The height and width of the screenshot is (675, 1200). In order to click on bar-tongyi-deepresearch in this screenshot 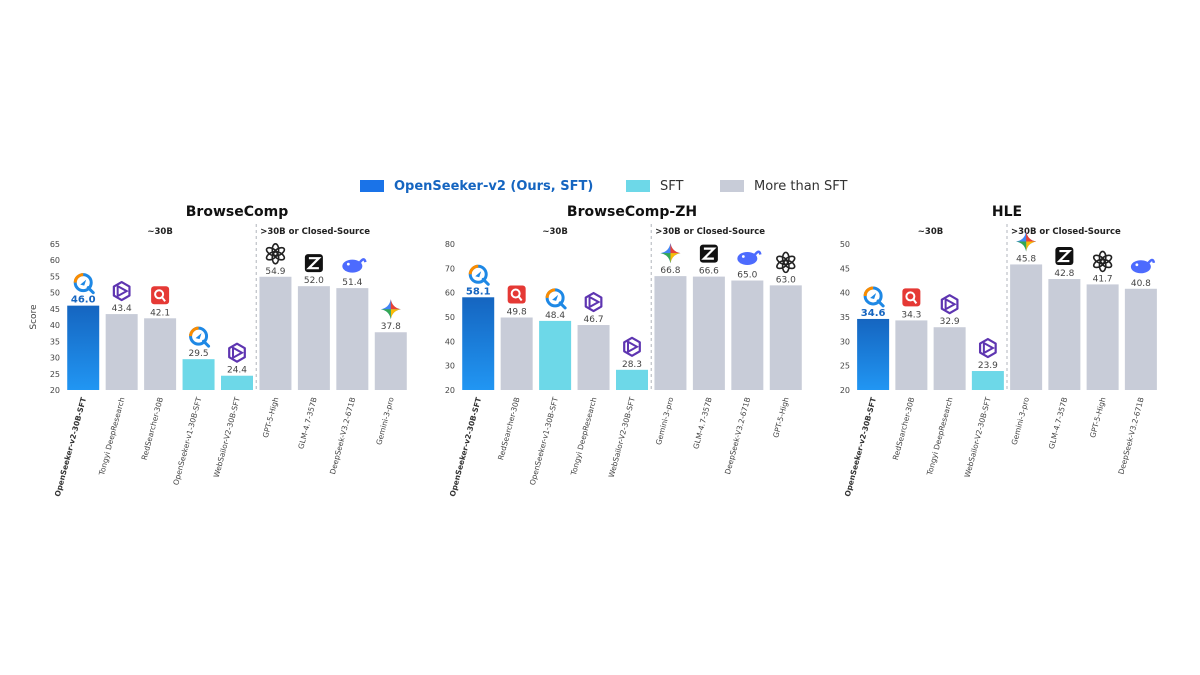, I will do `click(121, 352)`.